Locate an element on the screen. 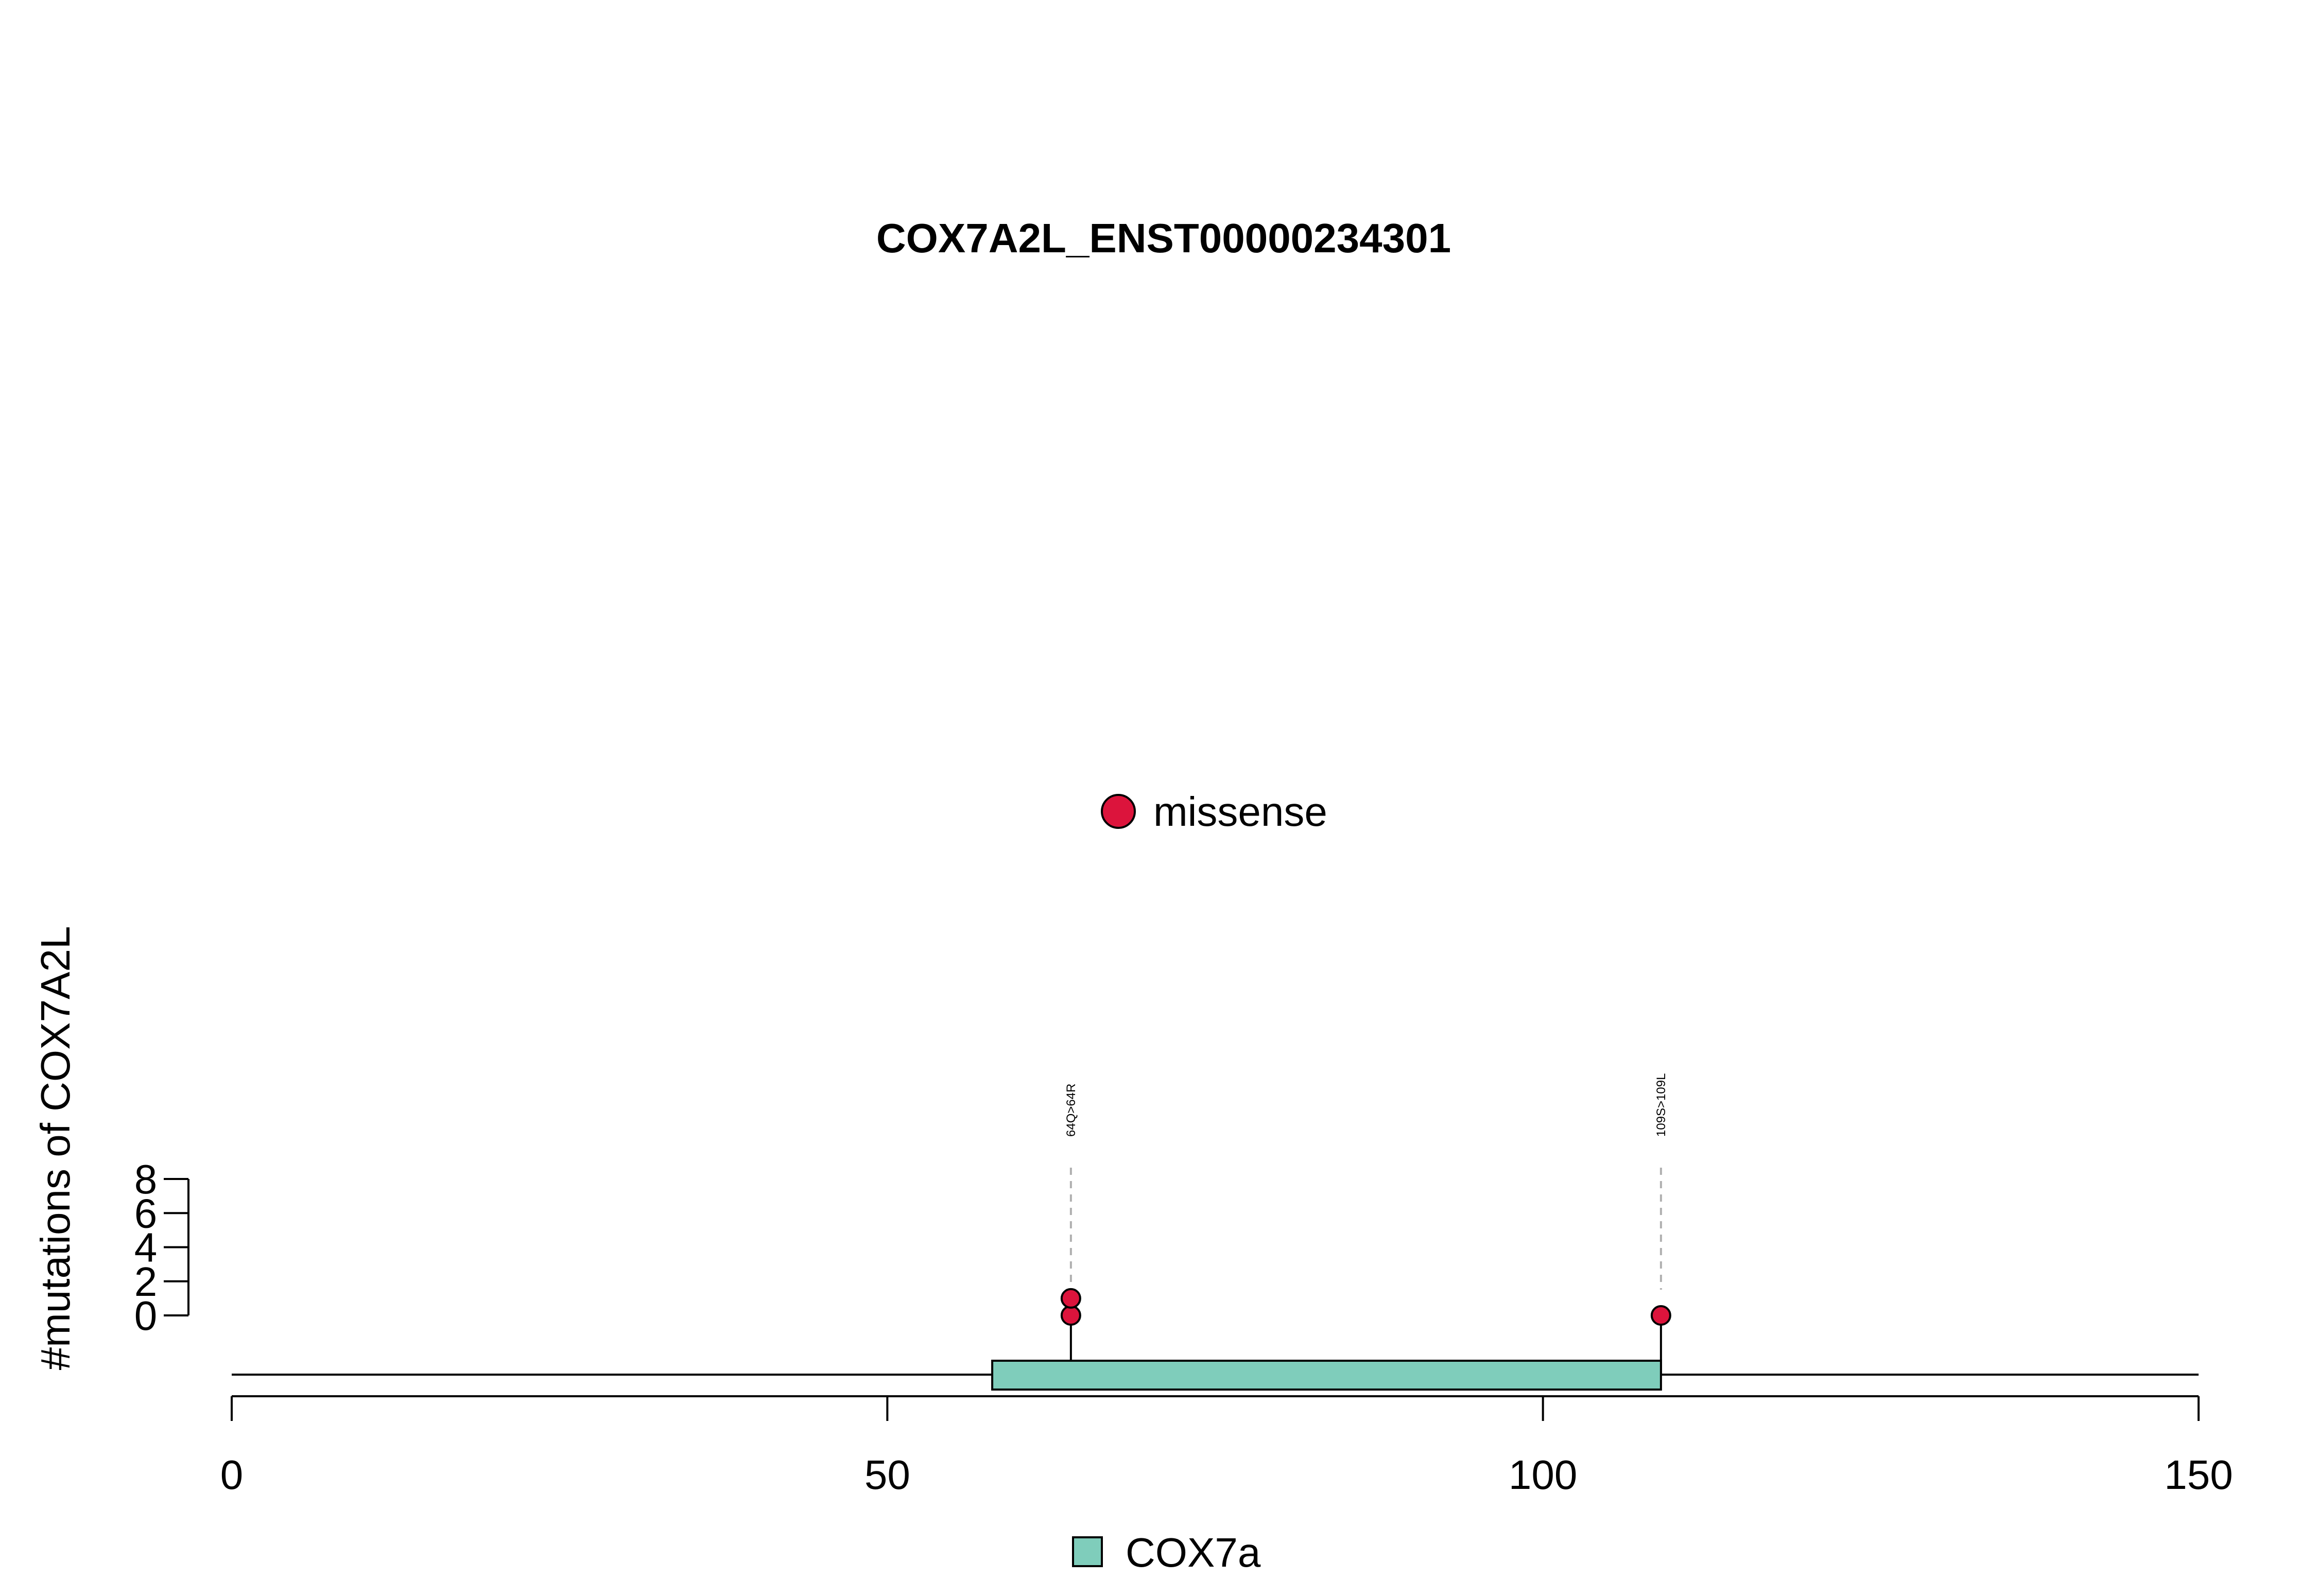 Image resolution: width=2317 pixels, height=1596 pixels. x-tick-label-0: 0 is located at coordinates (232, 1475).